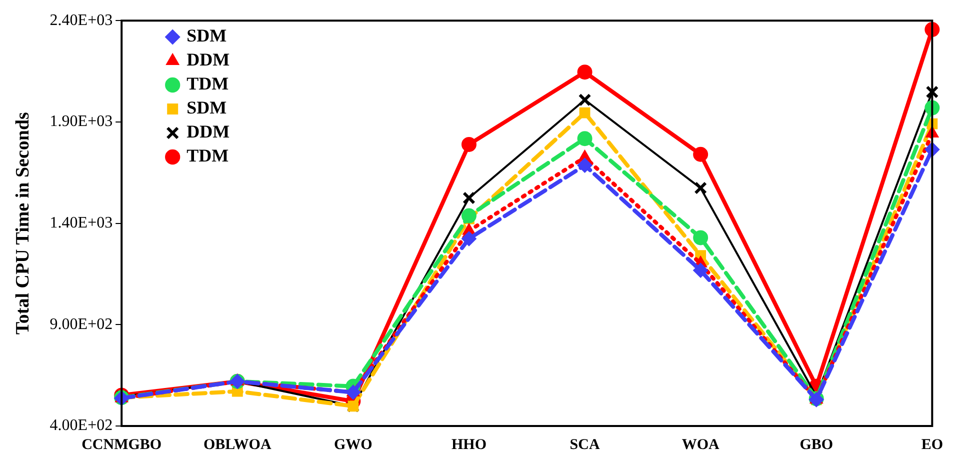 Image resolution: width=961 pixels, height=472 pixels. Describe the element at coordinates (23, 223) in the screenshot. I see `y-axis-title: Total CPU Time in Seconds` at that location.